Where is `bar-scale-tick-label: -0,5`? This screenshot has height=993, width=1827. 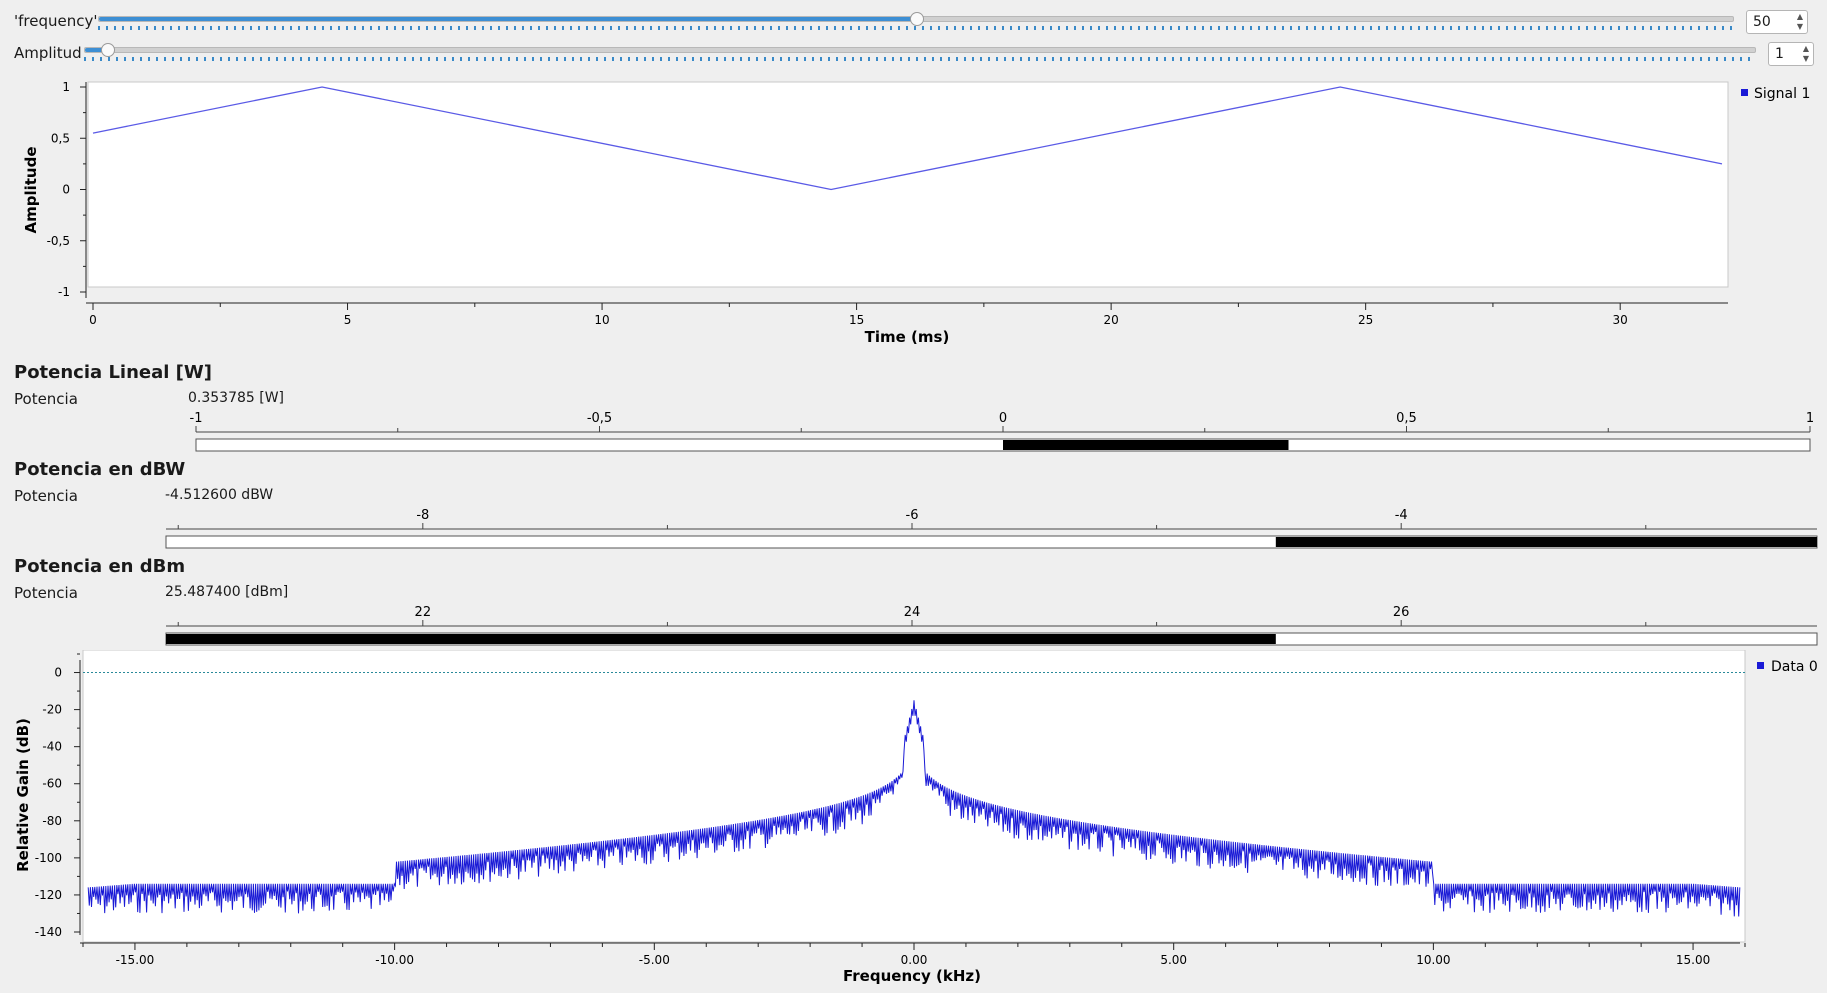
bar-scale-tick-label: -0,5 is located at coordinates (599, 418).